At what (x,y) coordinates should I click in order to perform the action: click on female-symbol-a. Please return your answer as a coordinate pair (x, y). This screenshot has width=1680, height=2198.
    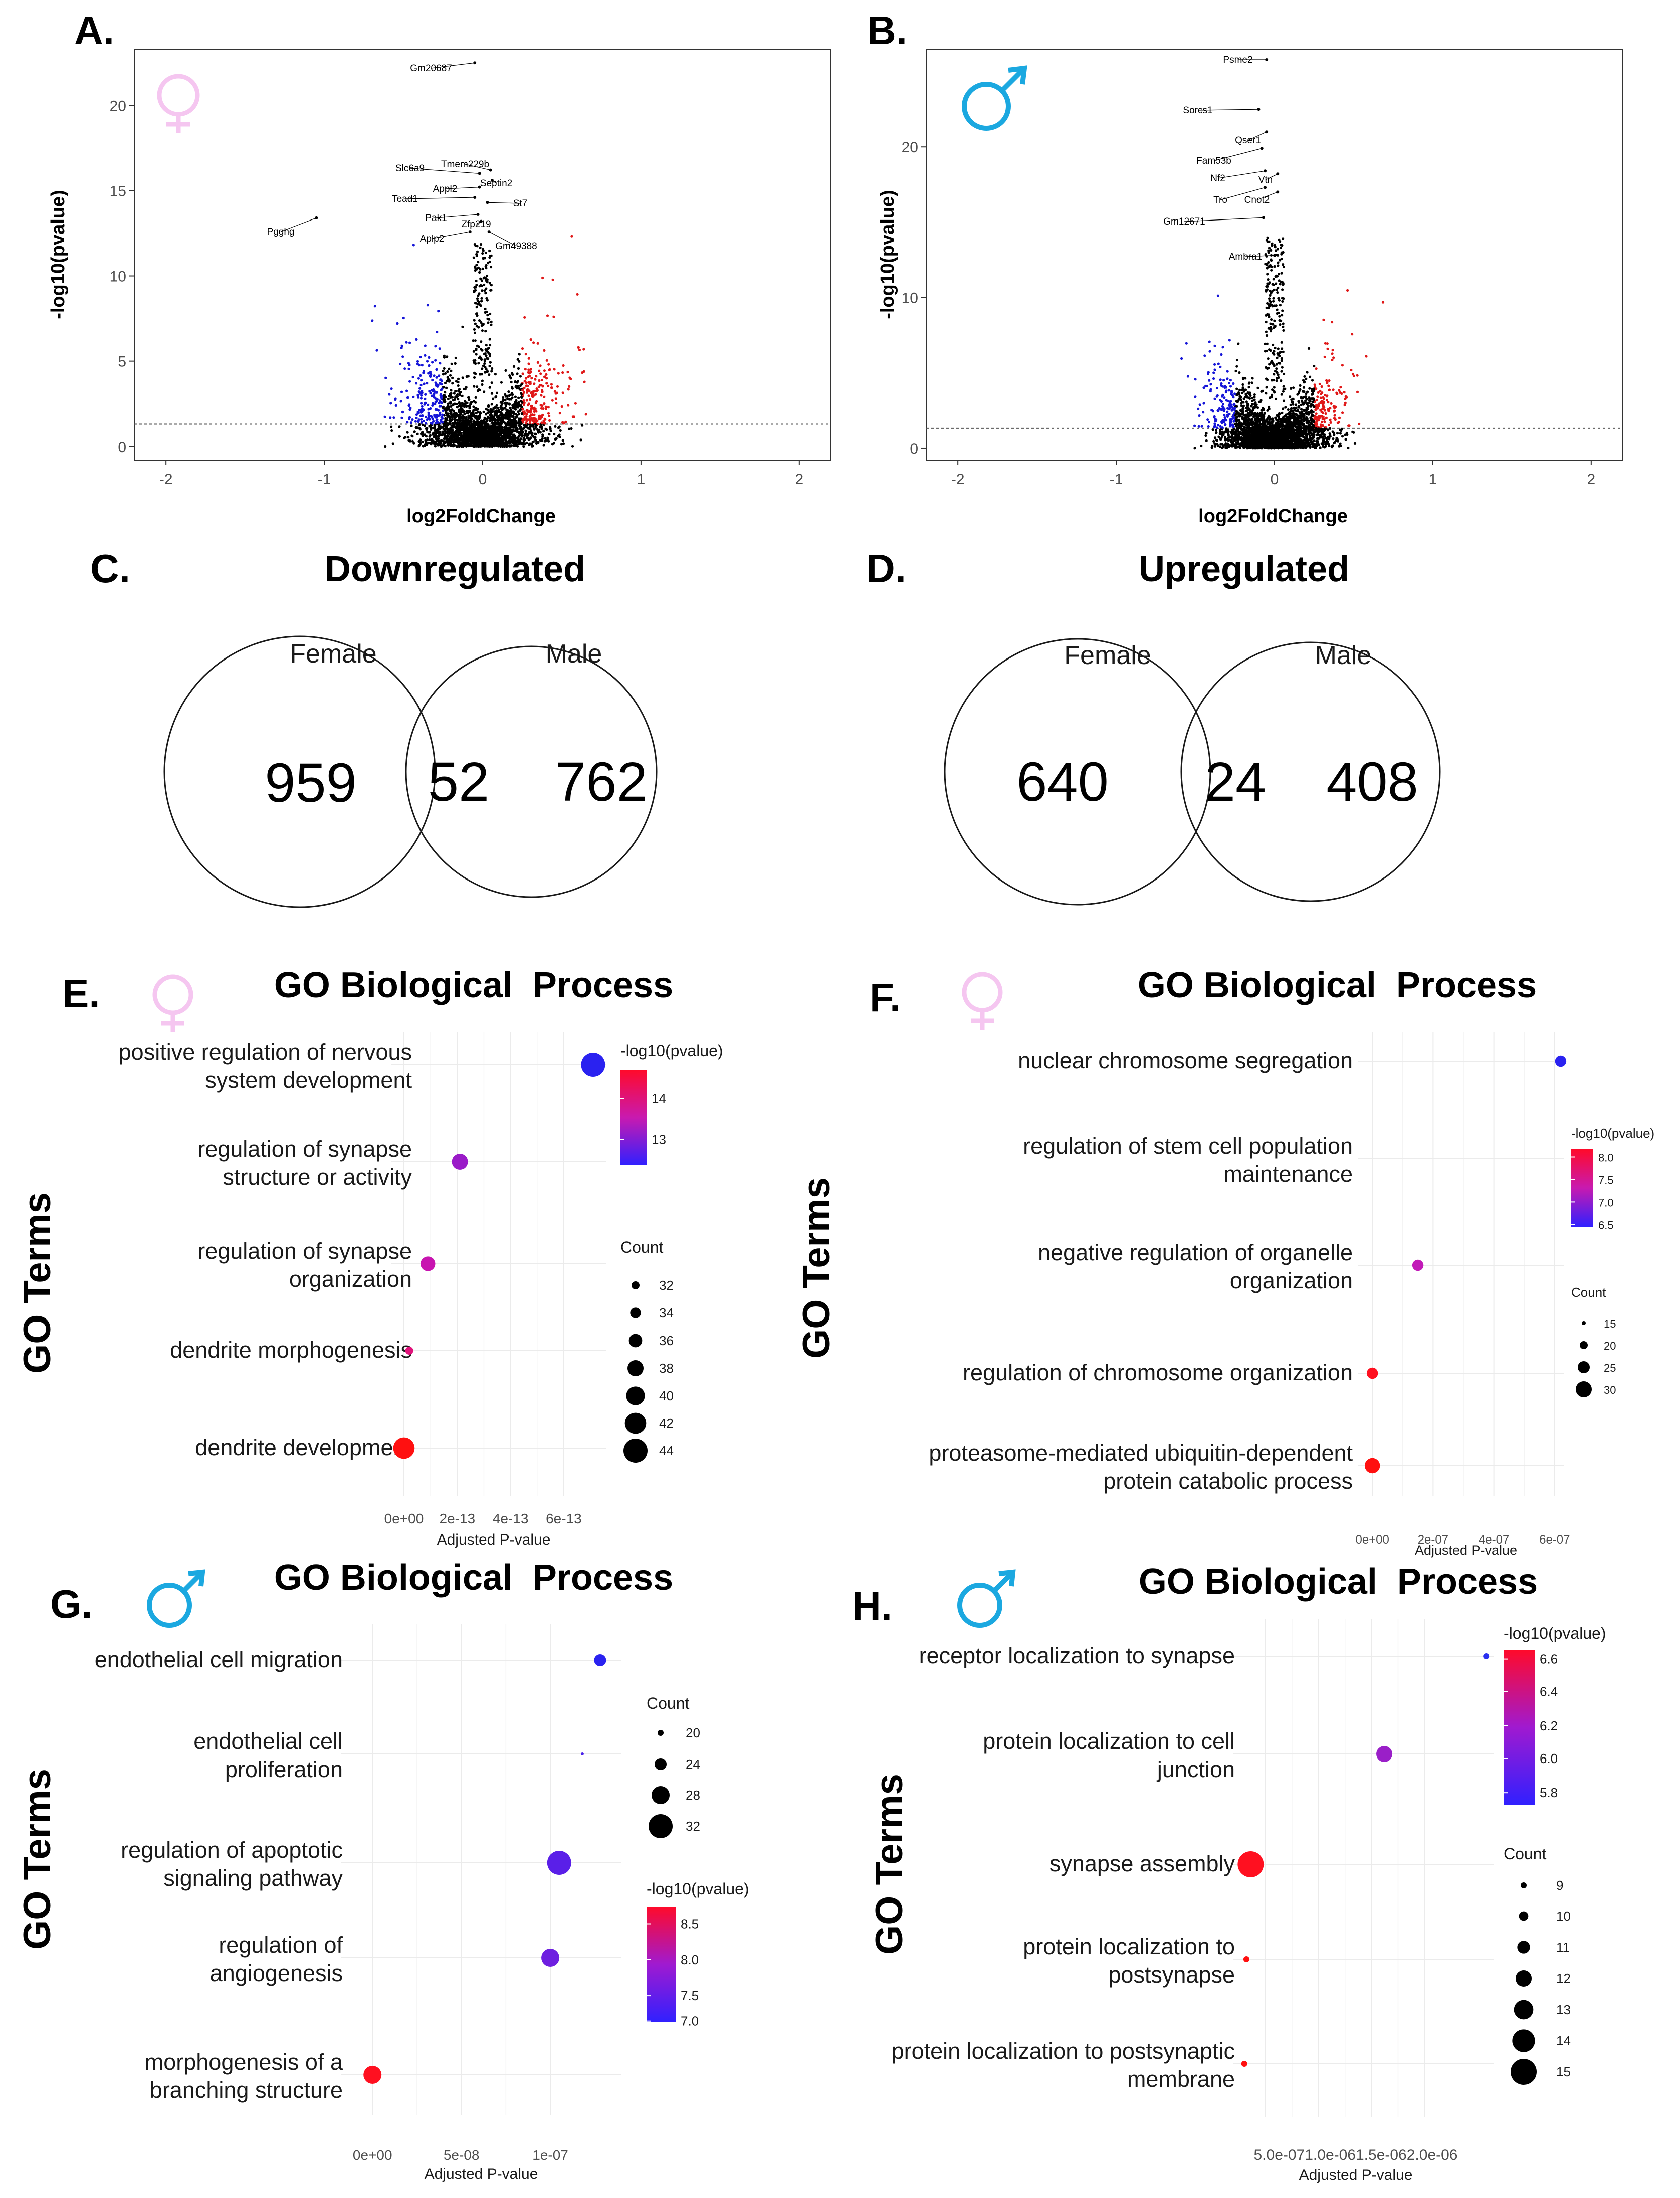
    Looking at the image, I should click on (178, 103).